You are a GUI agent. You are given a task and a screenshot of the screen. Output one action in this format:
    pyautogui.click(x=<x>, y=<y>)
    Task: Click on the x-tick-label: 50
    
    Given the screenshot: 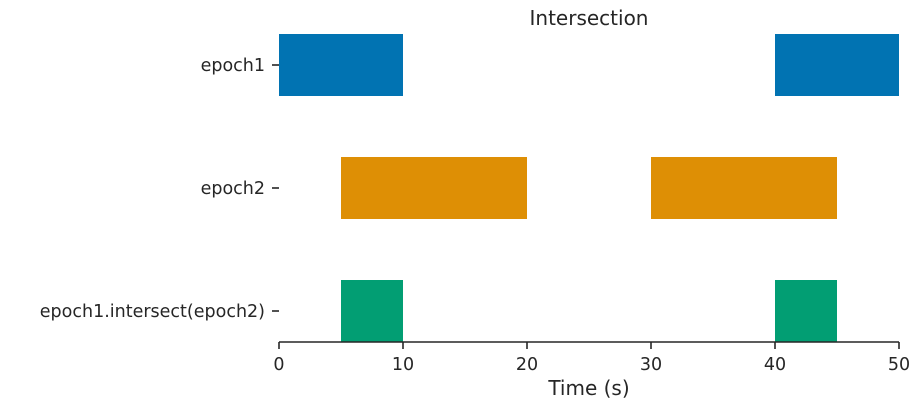 What is the action you would take?
    pyautogui.click(x=899, y=365)
    